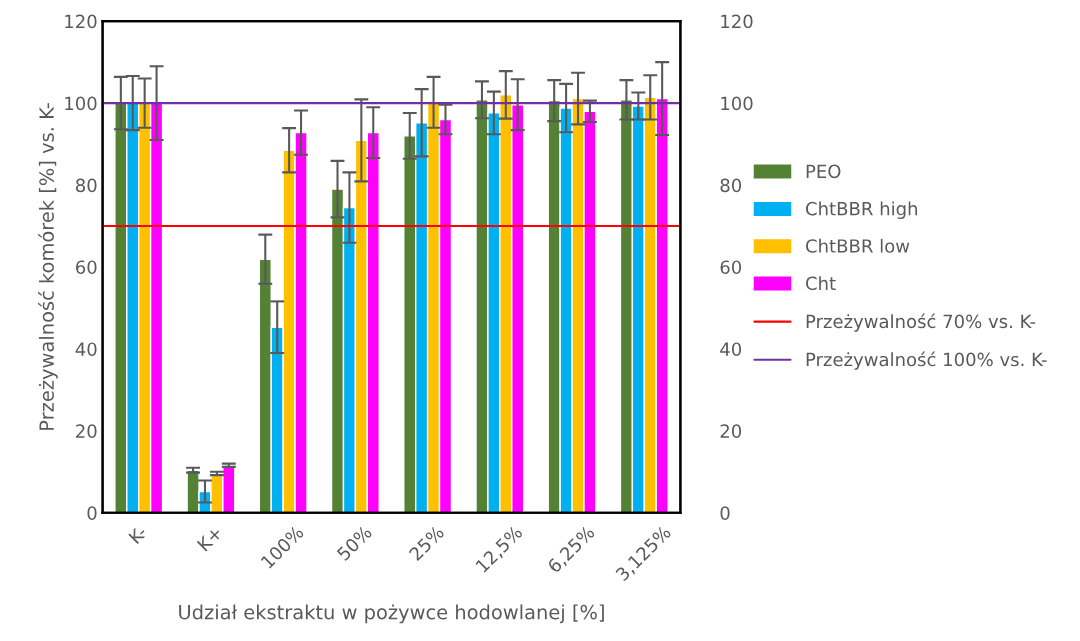 The image size is (1080, 641). Describe the element at coordinates (86, 431) in the screenshot. I see `y-tick-label: 20` at that location.